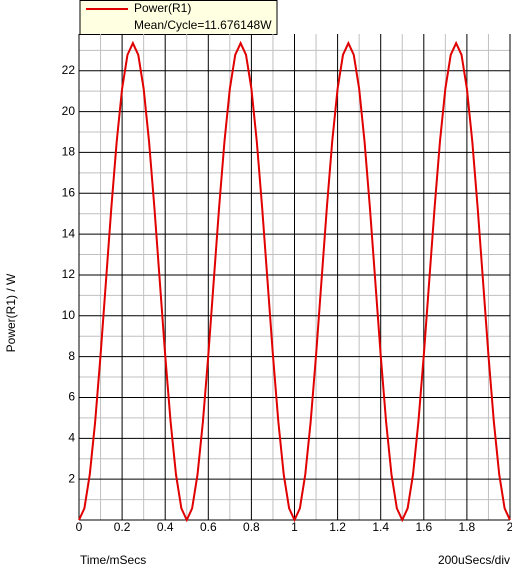  I want to click on x-axis-label: Time/mSecs, so click(113, 560).